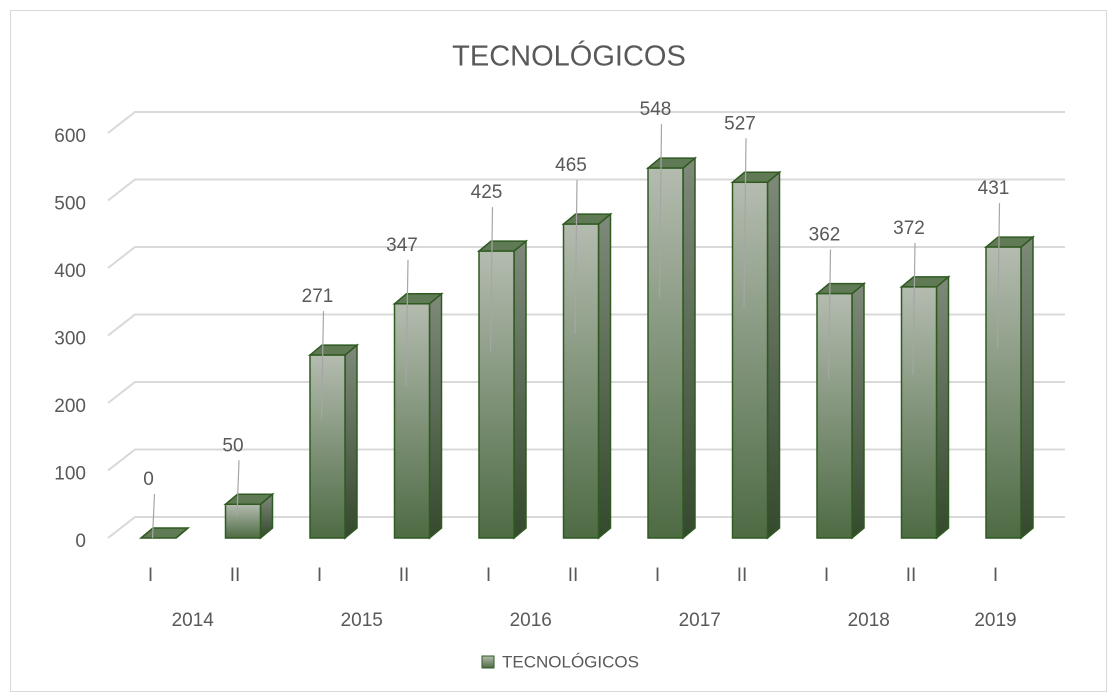 This screenshot has width=1108, height=693. I want to click on y-tick-label: 400, so click(70, 271).